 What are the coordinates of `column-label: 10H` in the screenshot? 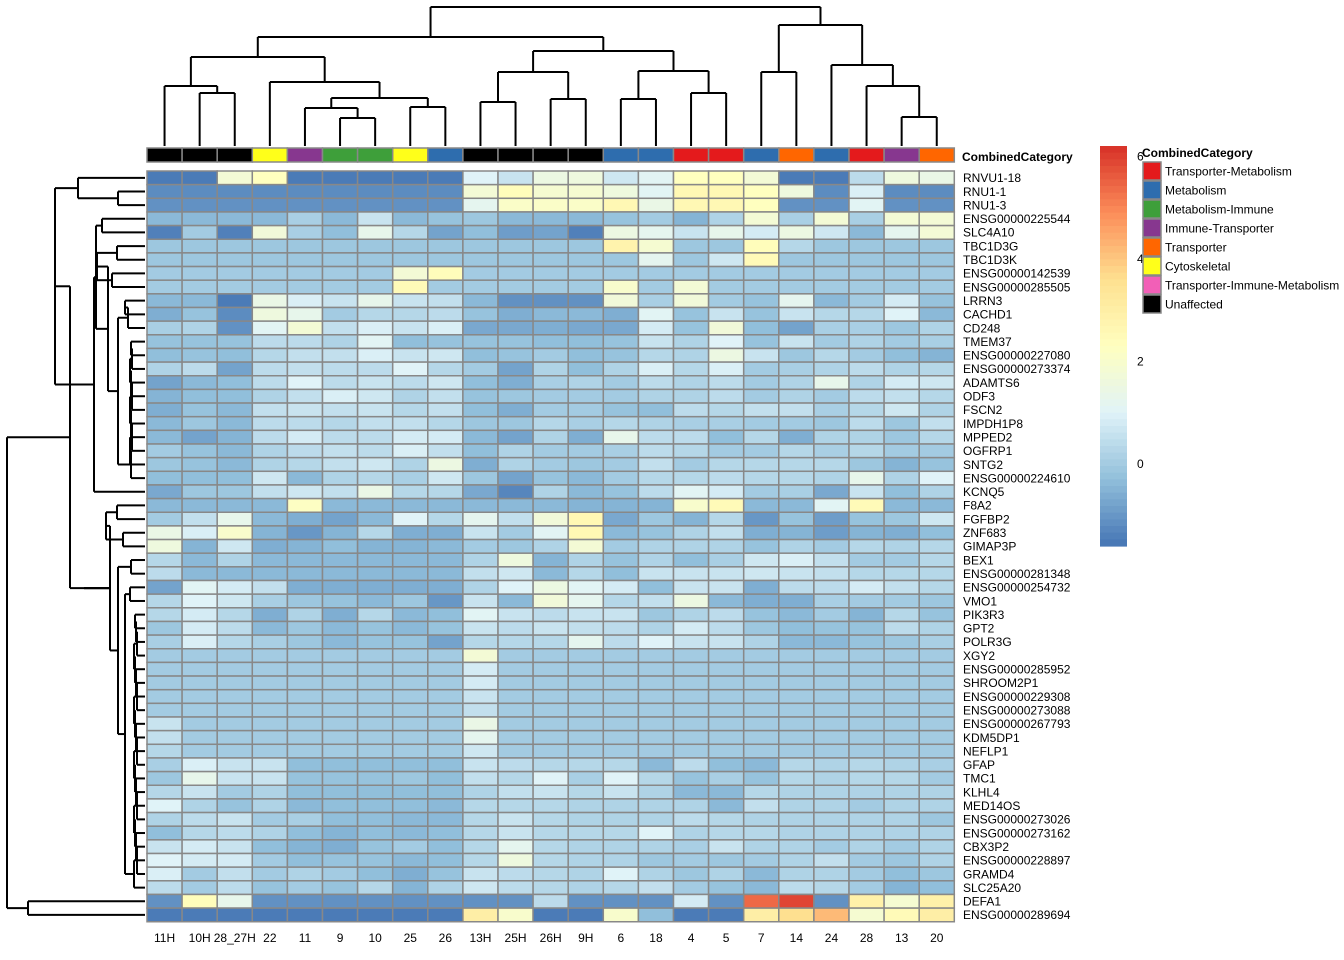 It's located at (200, 938).